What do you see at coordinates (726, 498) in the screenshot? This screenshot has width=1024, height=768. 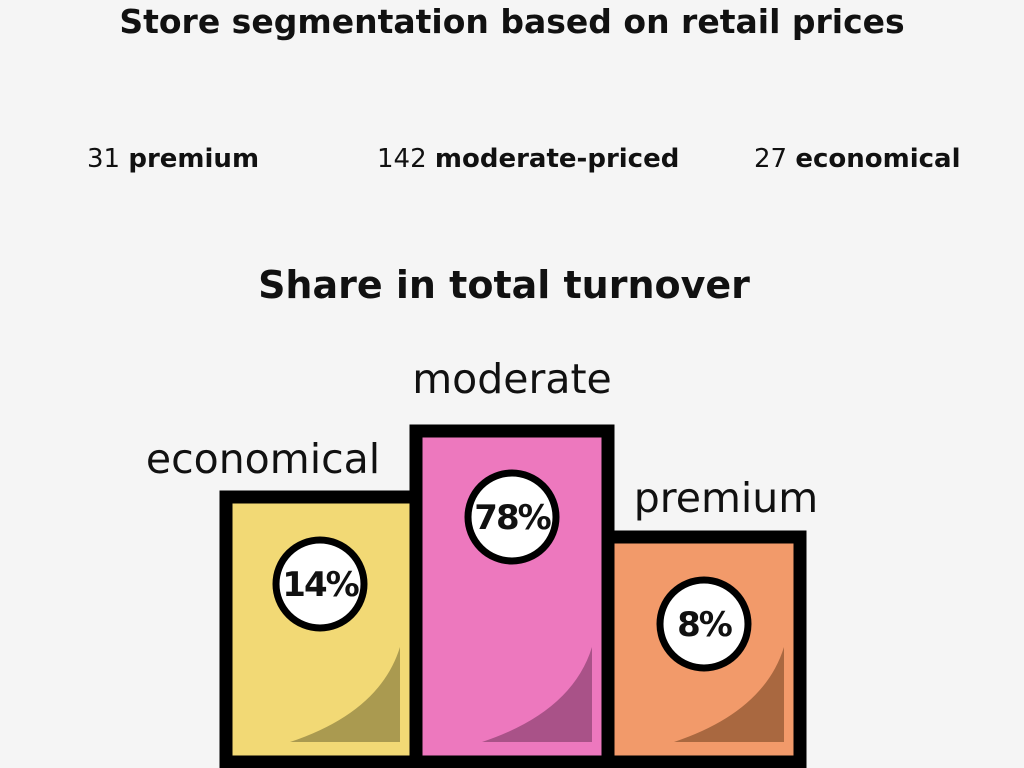 I see `category-label-premium: premium` at bounding box center [726, 498].